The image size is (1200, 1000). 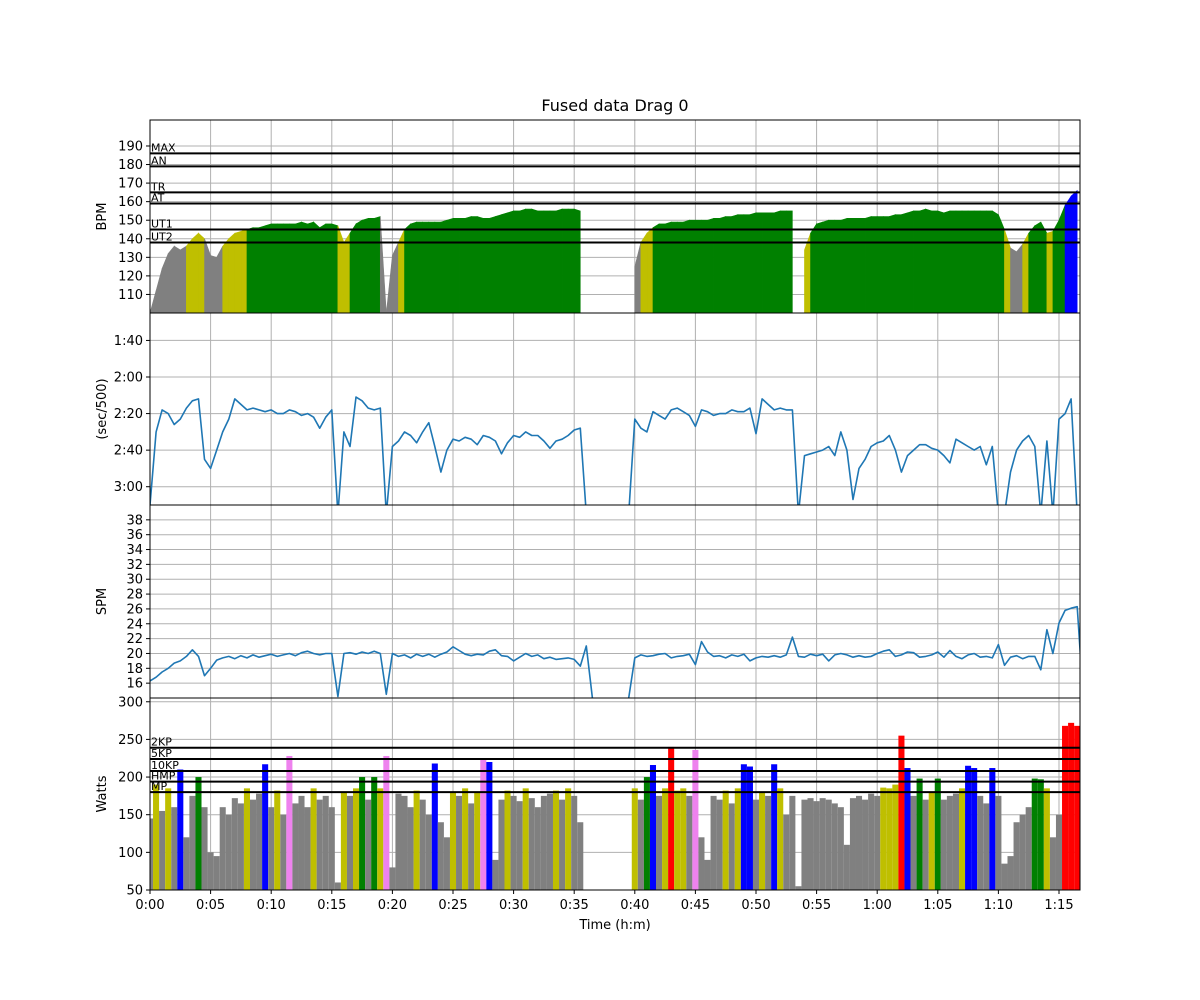 What do you see at coordinates (163, 776) in the screenshot?
I see `reference-line-label: HMP` at bounding box center [163, 776].